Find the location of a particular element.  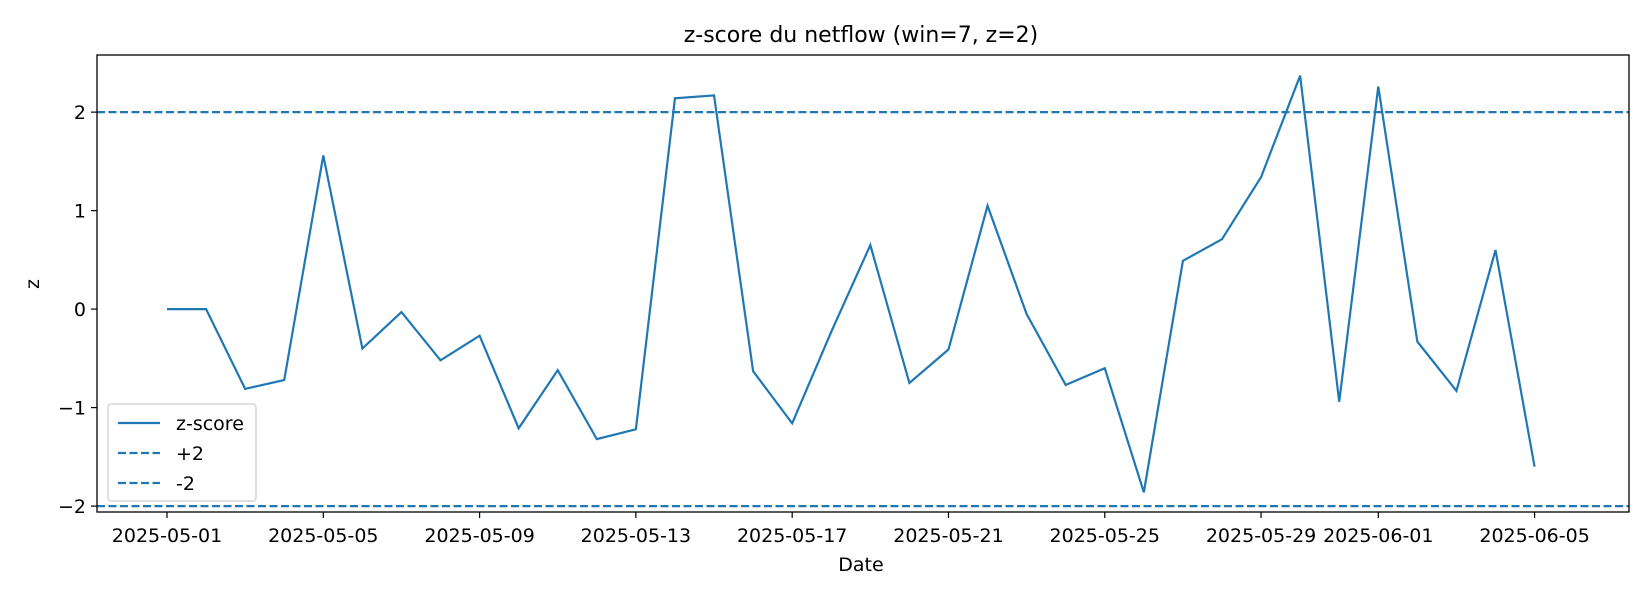

x-tick-label: 2025-05-01 is located at coordinates (167, 536).